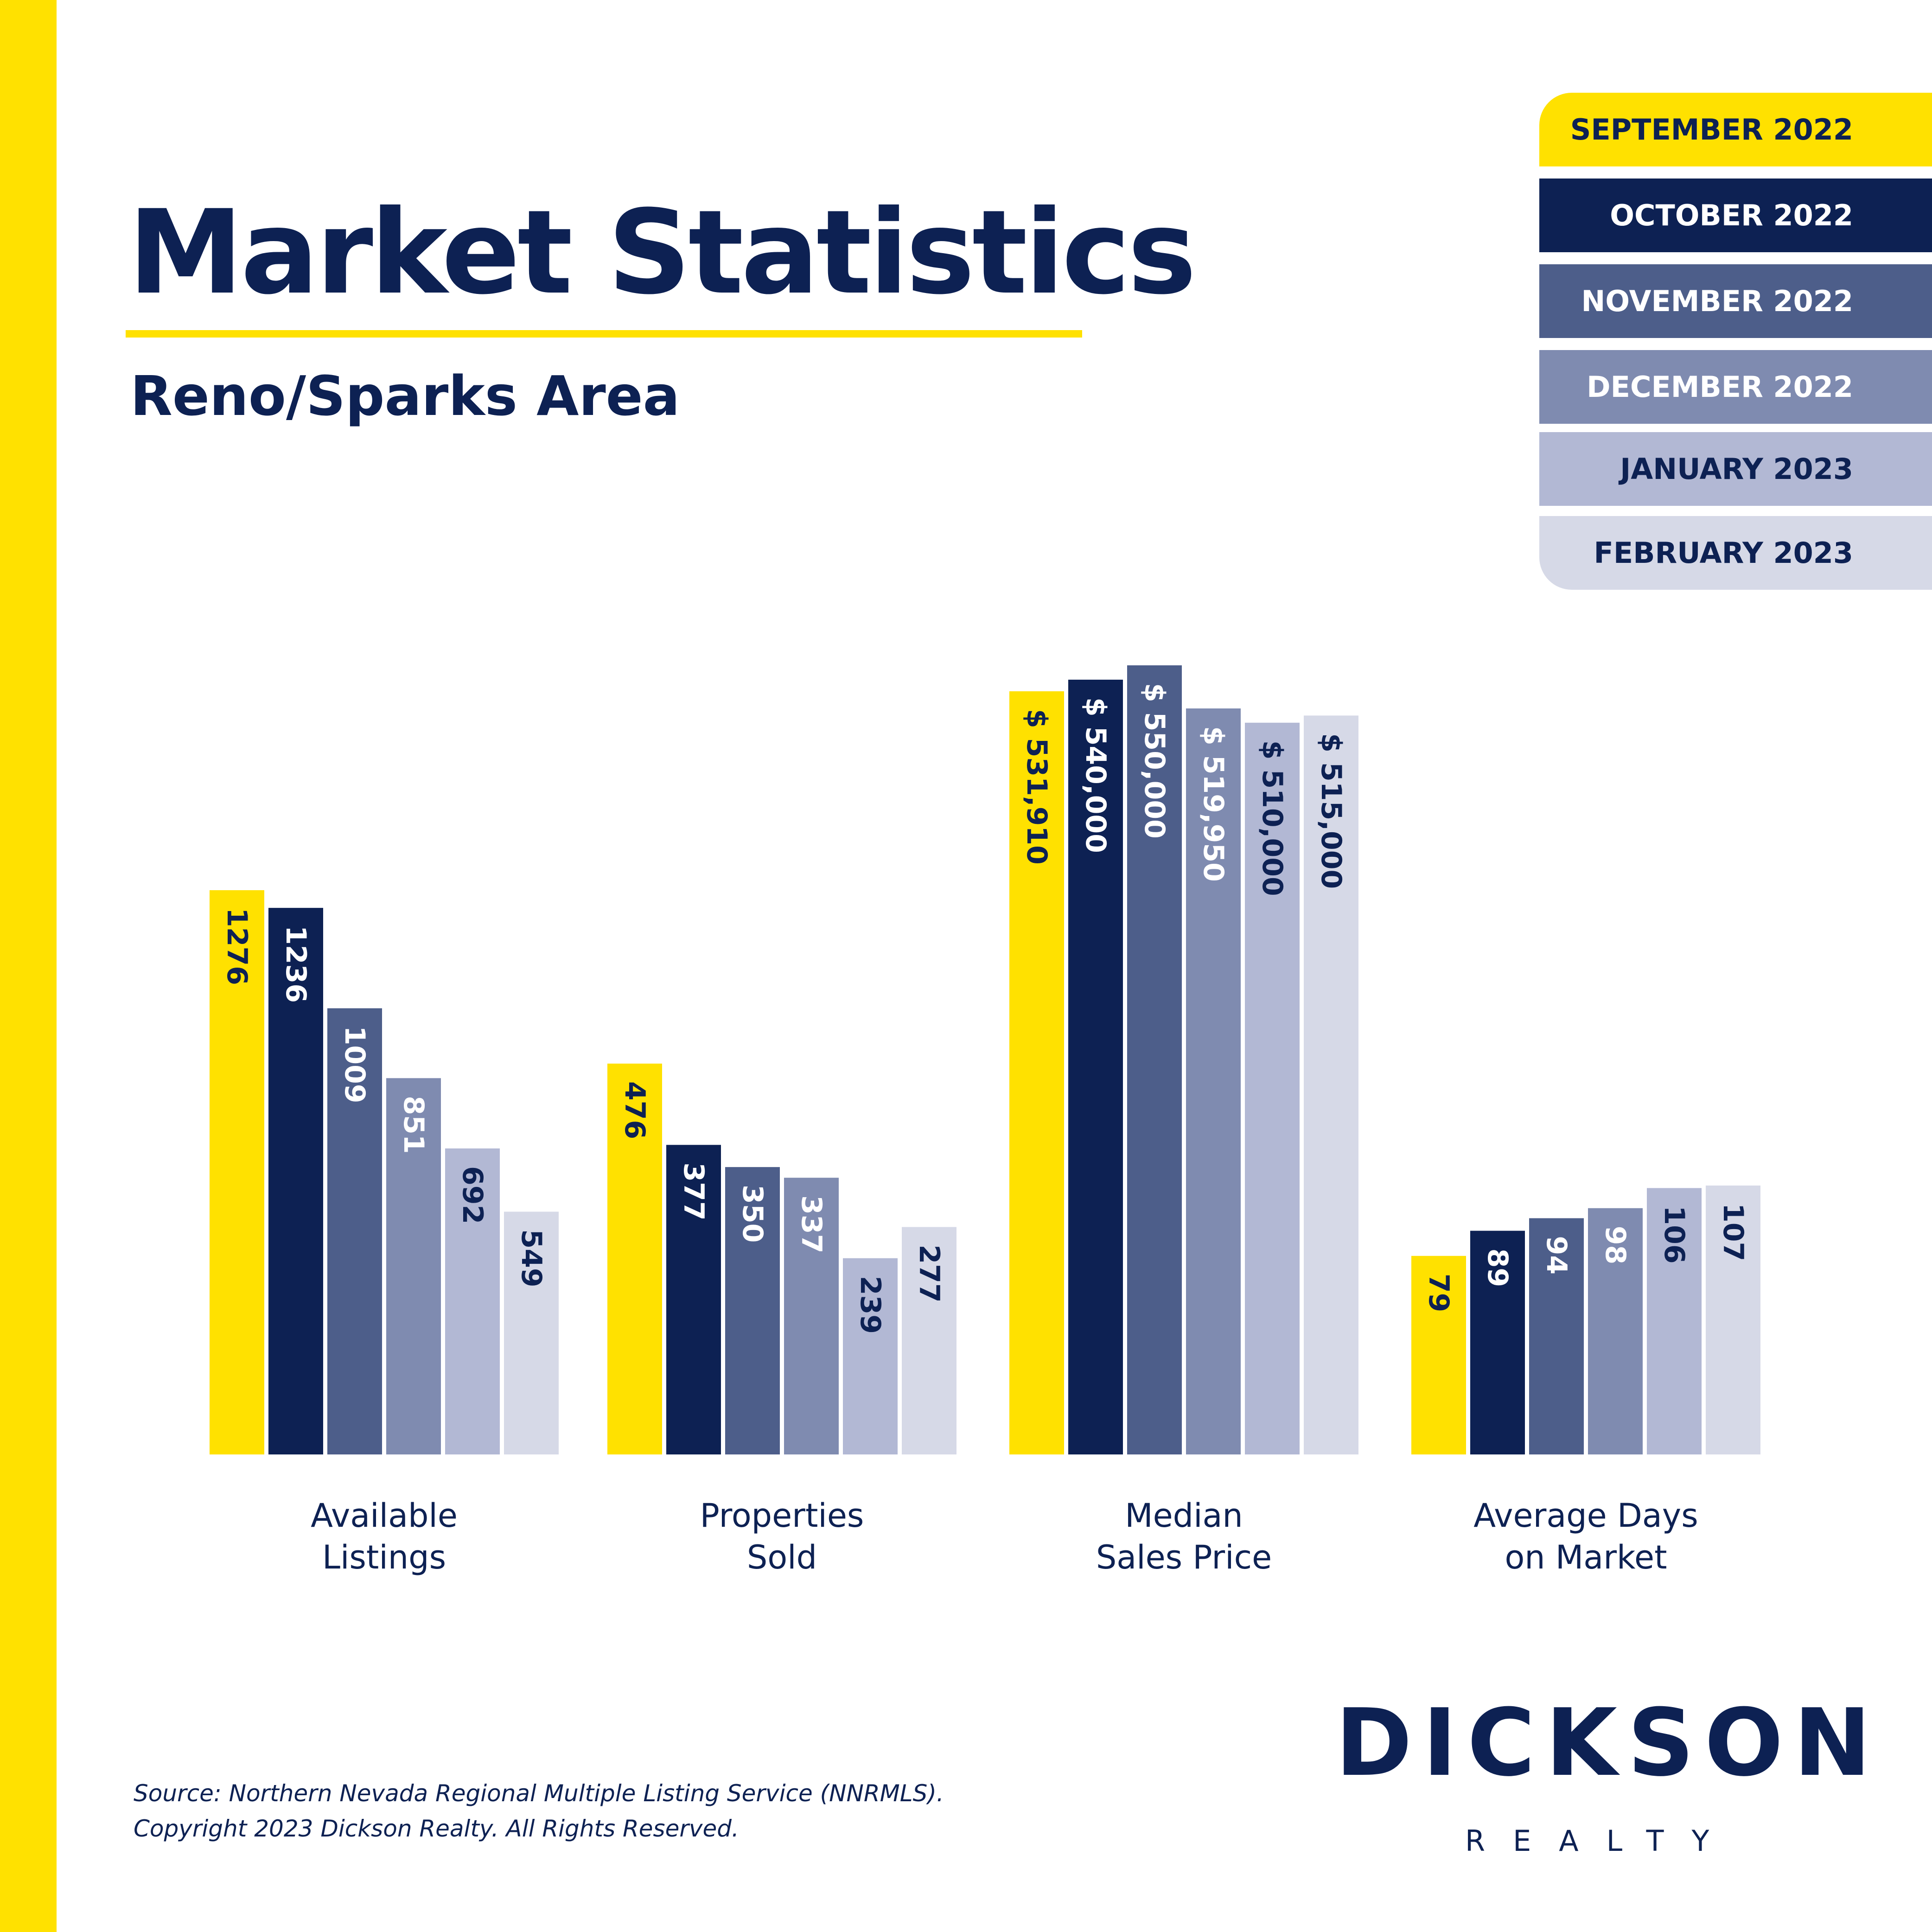 The height and width of the screenshot is (1932, 1932). I want to click on legend-label: FEBRUARY 2023, so click(1724, 553).